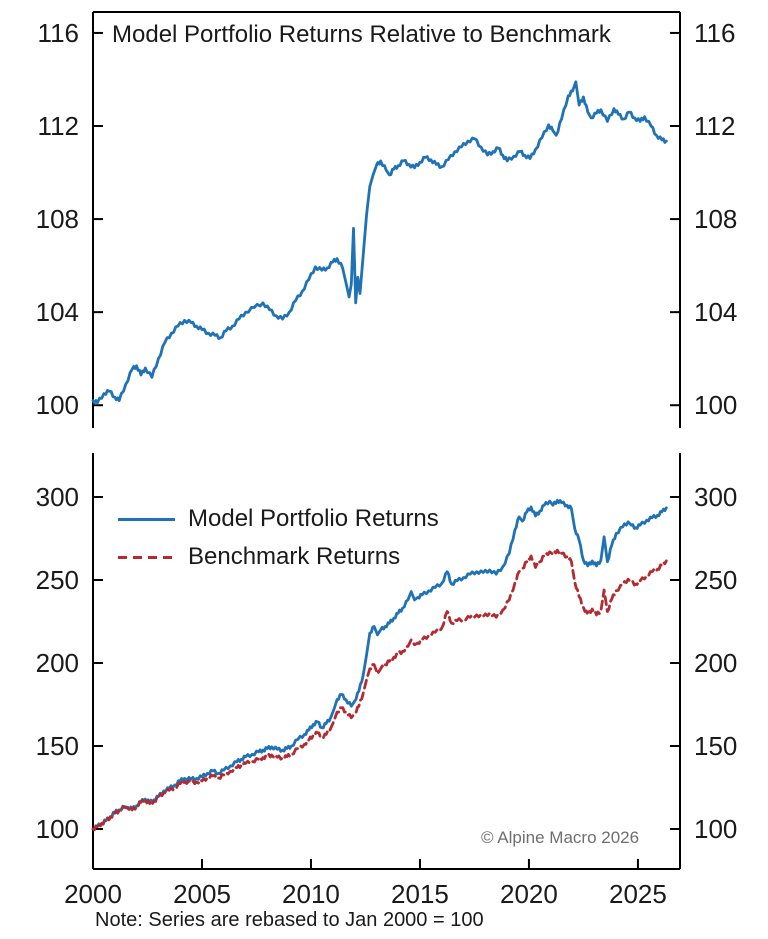 The image size is (768, 939). Describe the element at coordinates (93, 894) in the screenshot. I see `x-axis-label: 2000` at that location.